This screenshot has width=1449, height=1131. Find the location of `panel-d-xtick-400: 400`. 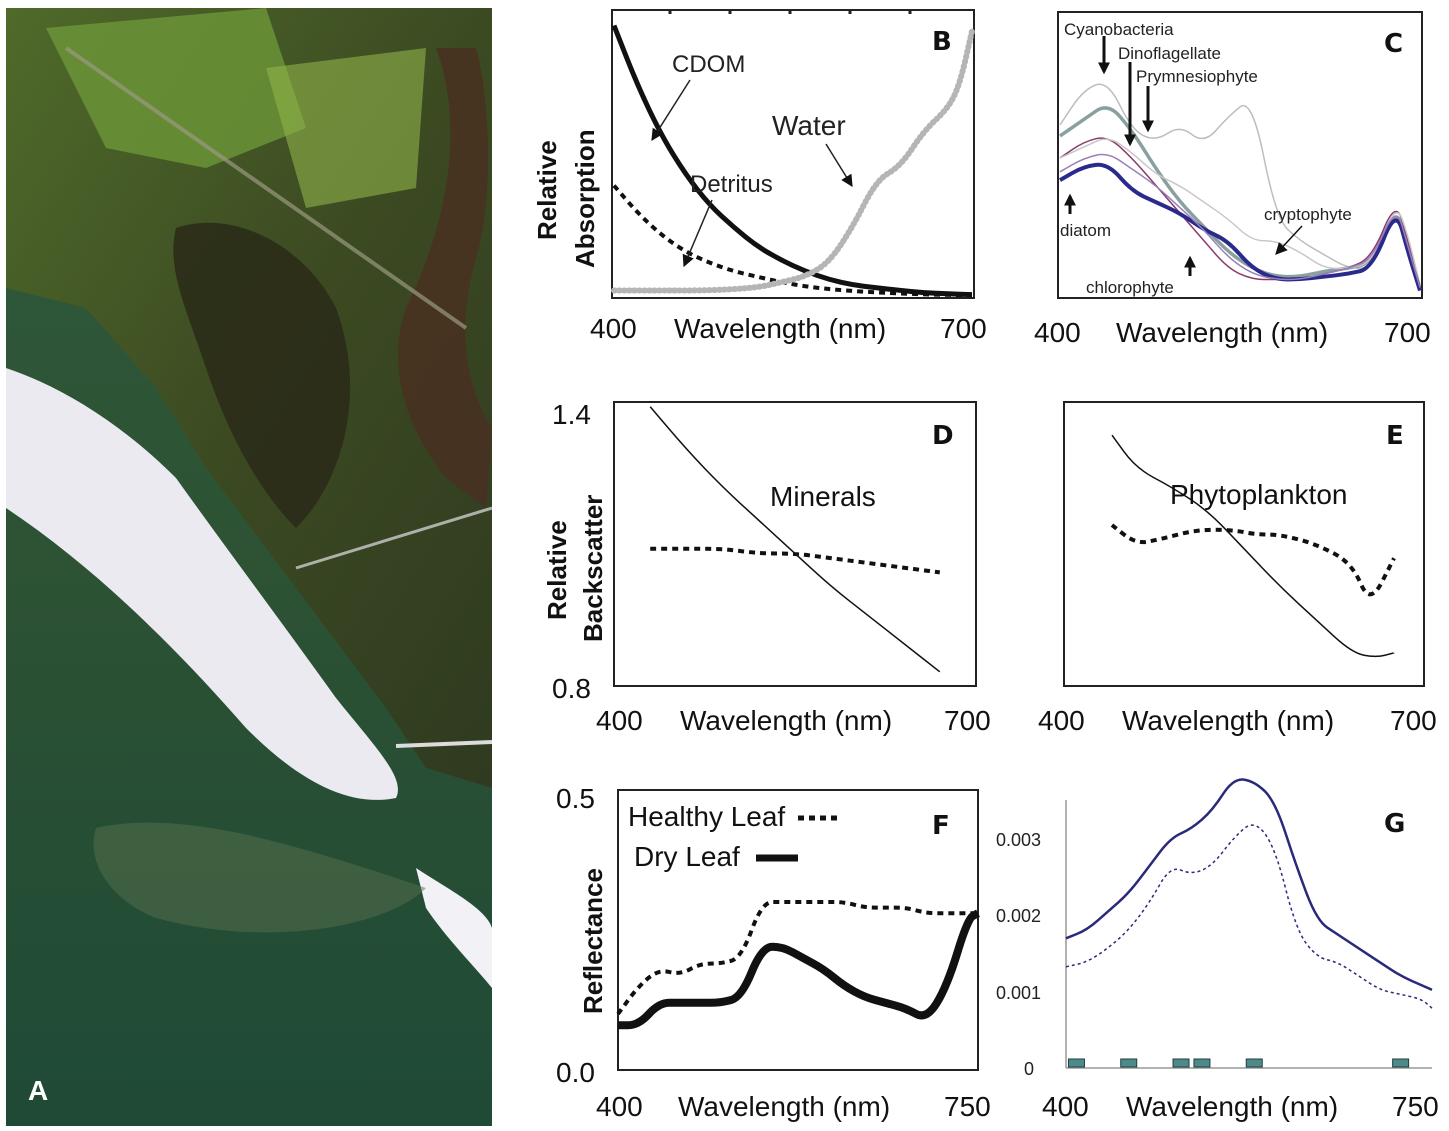

panel-d-xtick-400: 400 is located at coordinates (619, 720).